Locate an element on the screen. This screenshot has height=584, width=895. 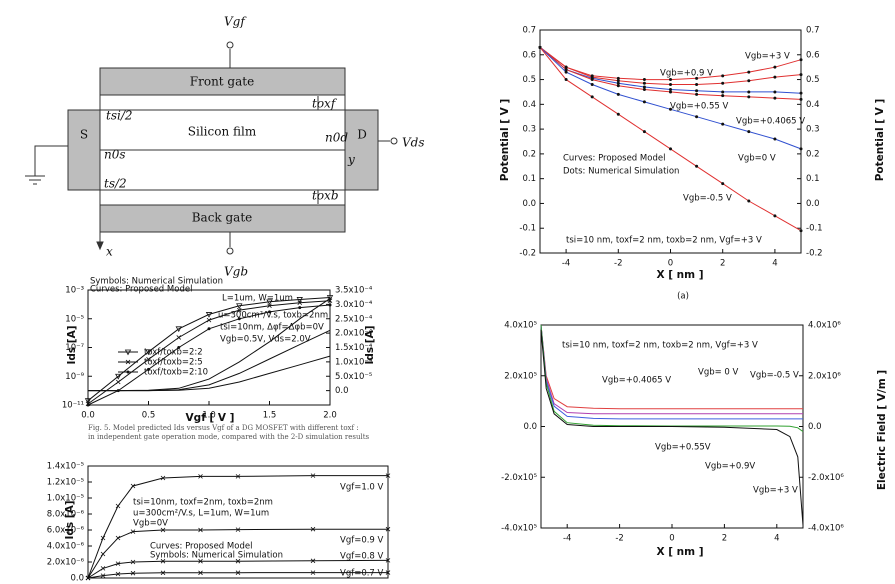
y-tick-label: 10⁻⁹ is located at coordinates (74, 377).